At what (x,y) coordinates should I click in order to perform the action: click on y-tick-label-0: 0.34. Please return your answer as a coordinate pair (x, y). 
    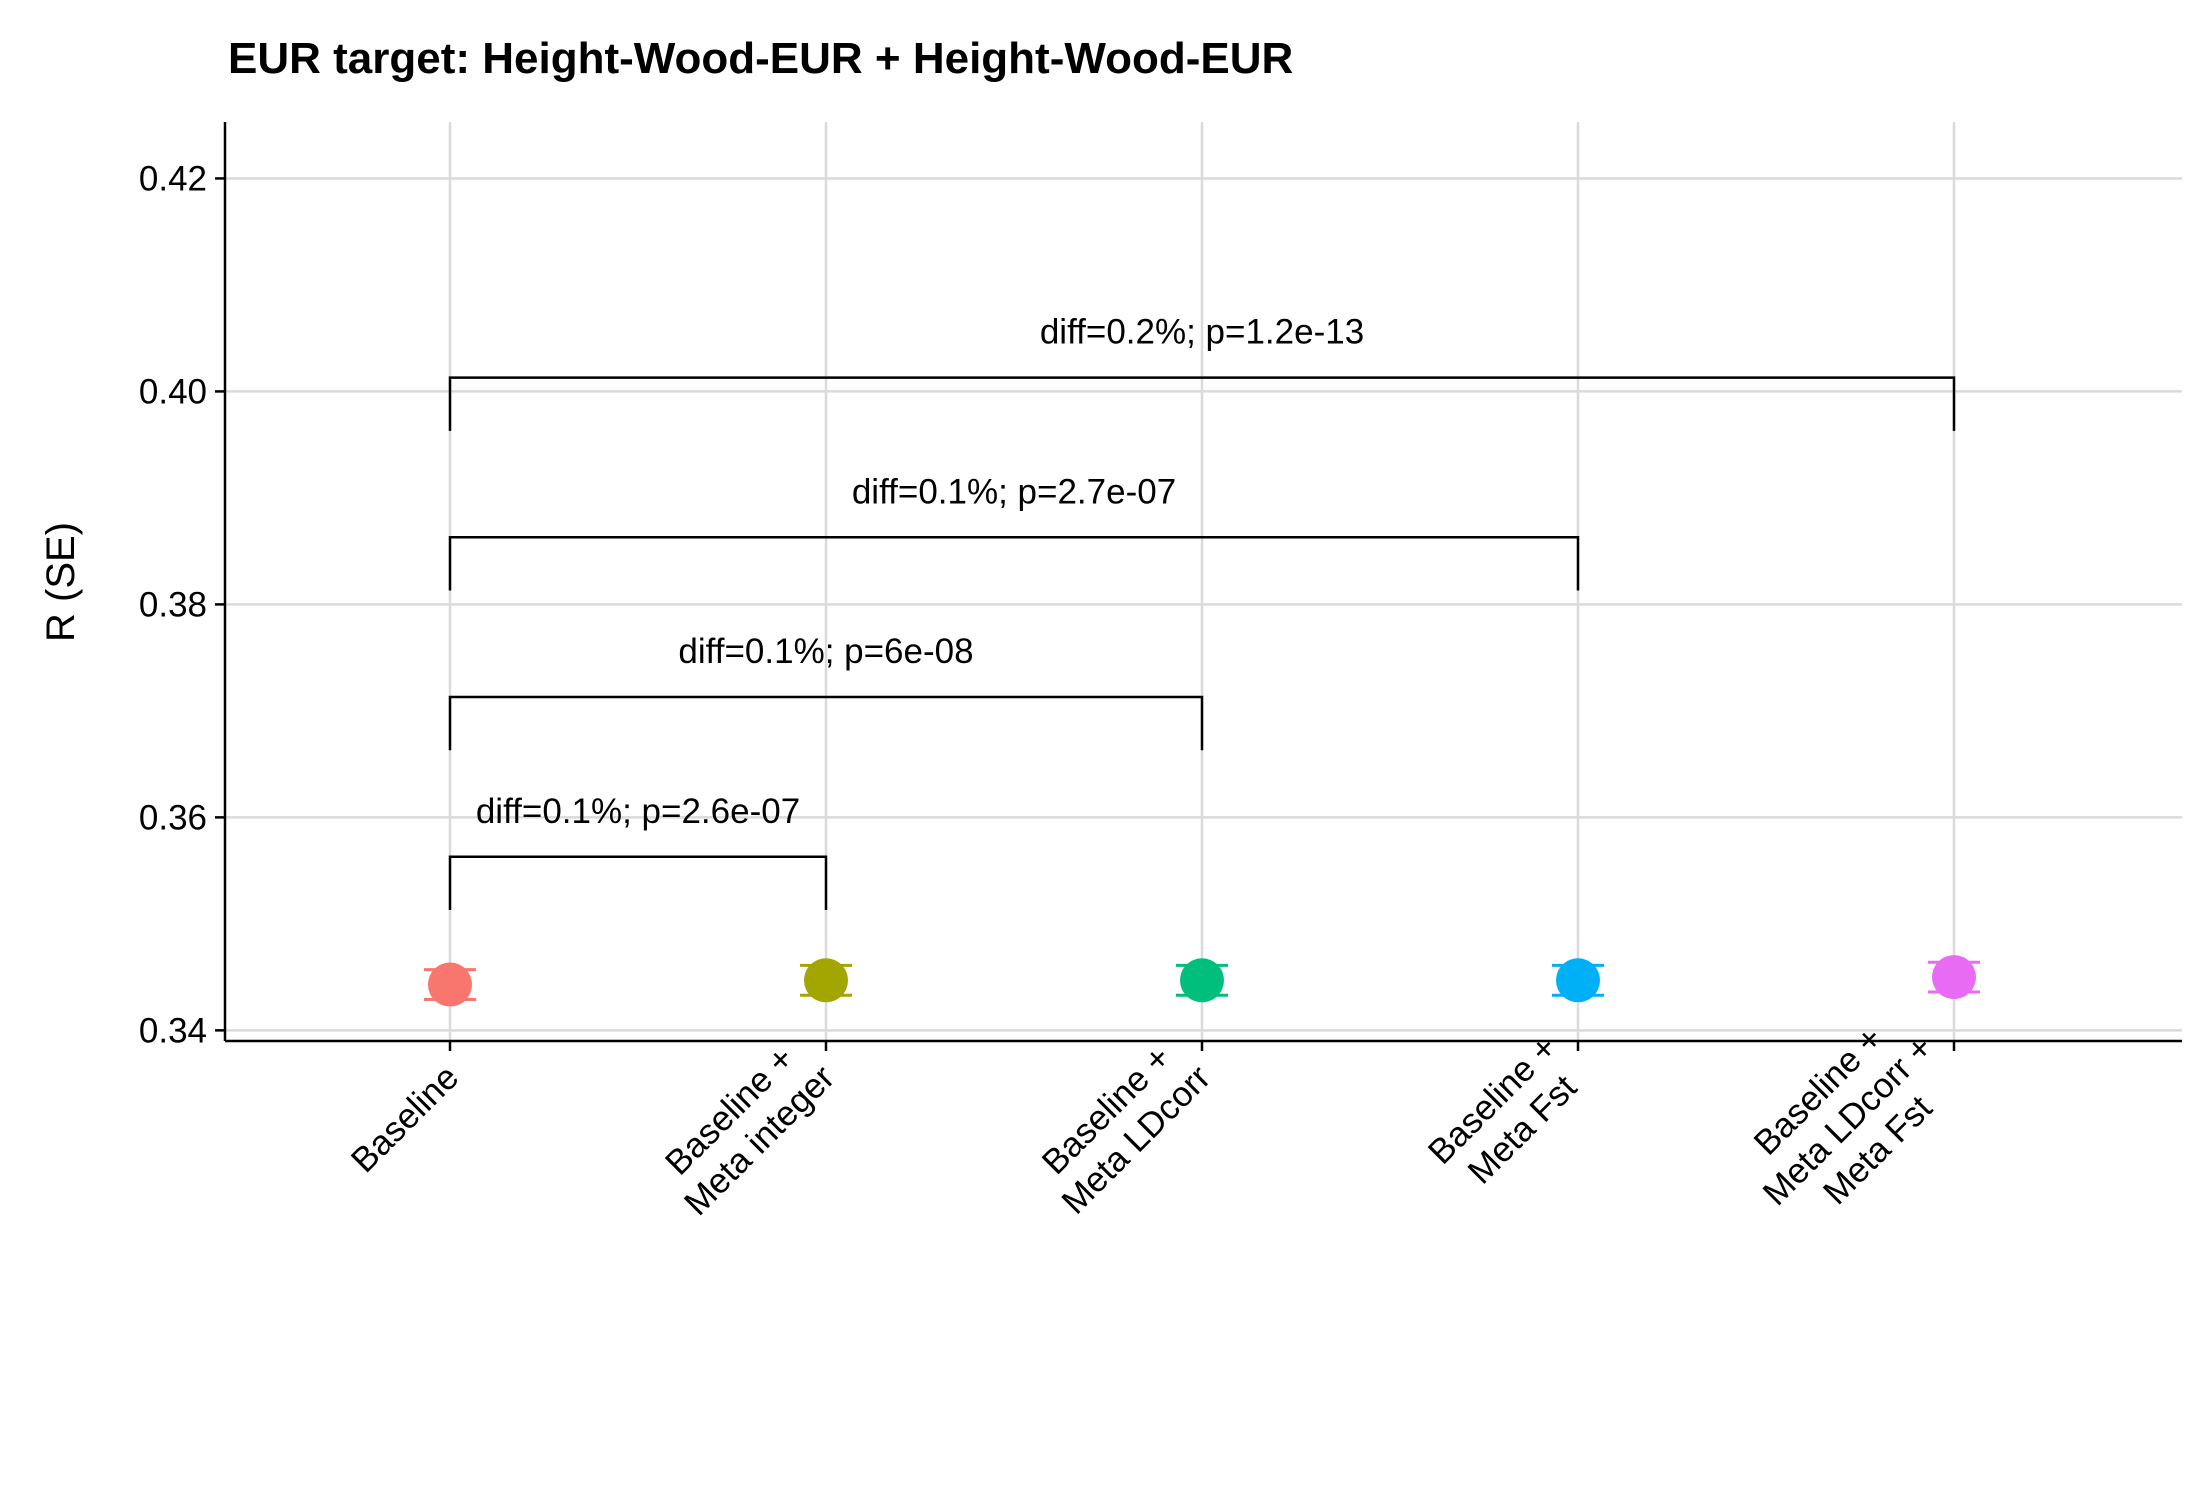
    Looking at the image, I should click on (173, 1030).